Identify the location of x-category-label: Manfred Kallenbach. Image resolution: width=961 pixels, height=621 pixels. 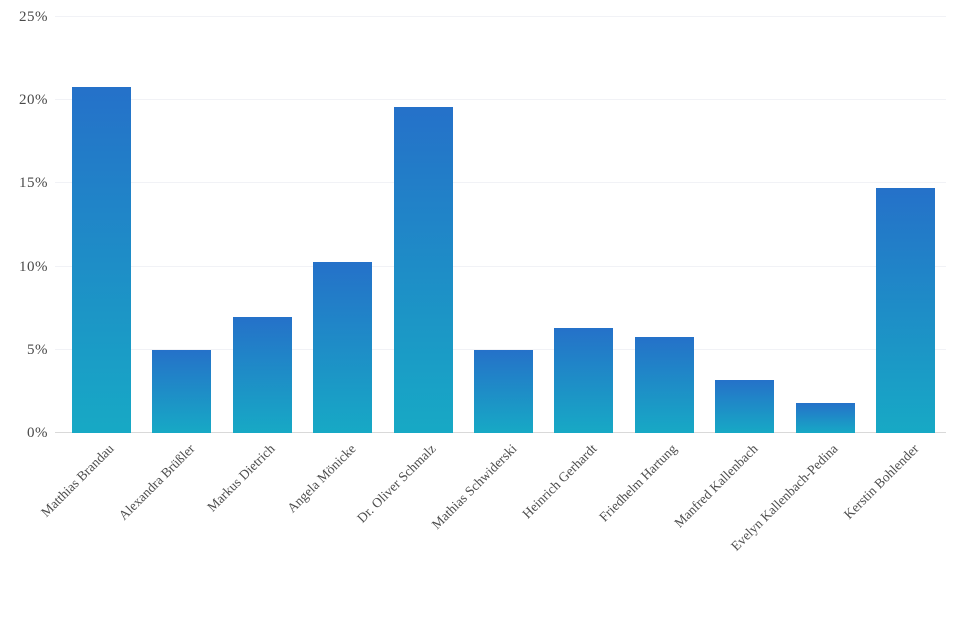
(716, 486).